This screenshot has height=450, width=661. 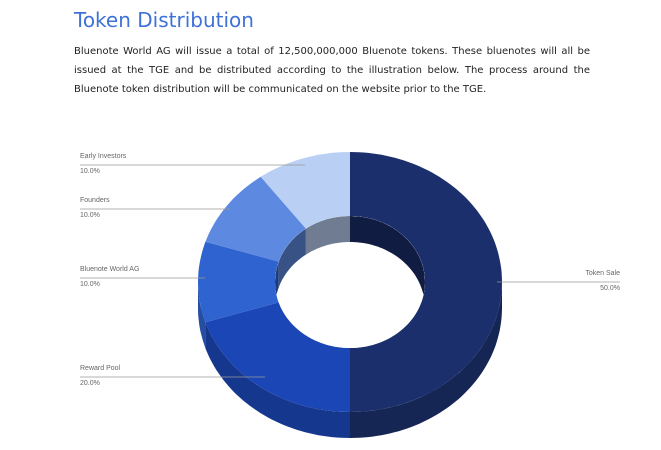 What do you see at coordinates (602, 273) in the screenshot?
I see `slice-label: Token Sale` at bounding box center [602, 273].